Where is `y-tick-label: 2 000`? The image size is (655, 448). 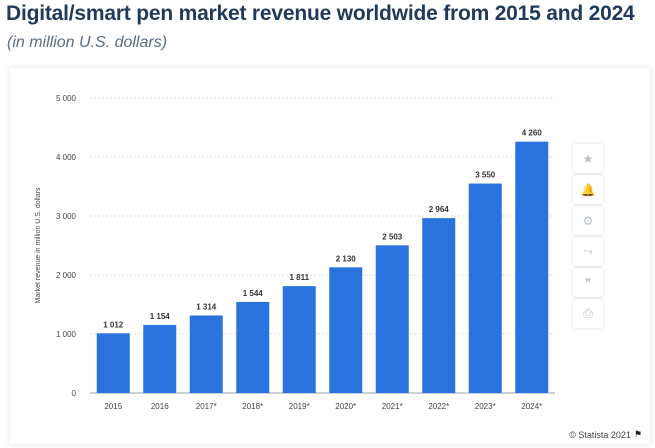 y-tick-label: 2 000 is located at coordinates (66, 275).